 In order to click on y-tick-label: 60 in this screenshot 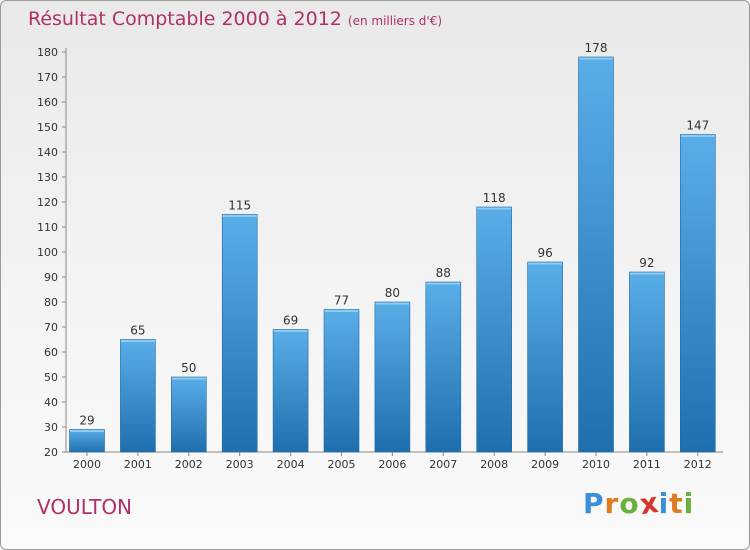, I will do `click(51, 352)`.